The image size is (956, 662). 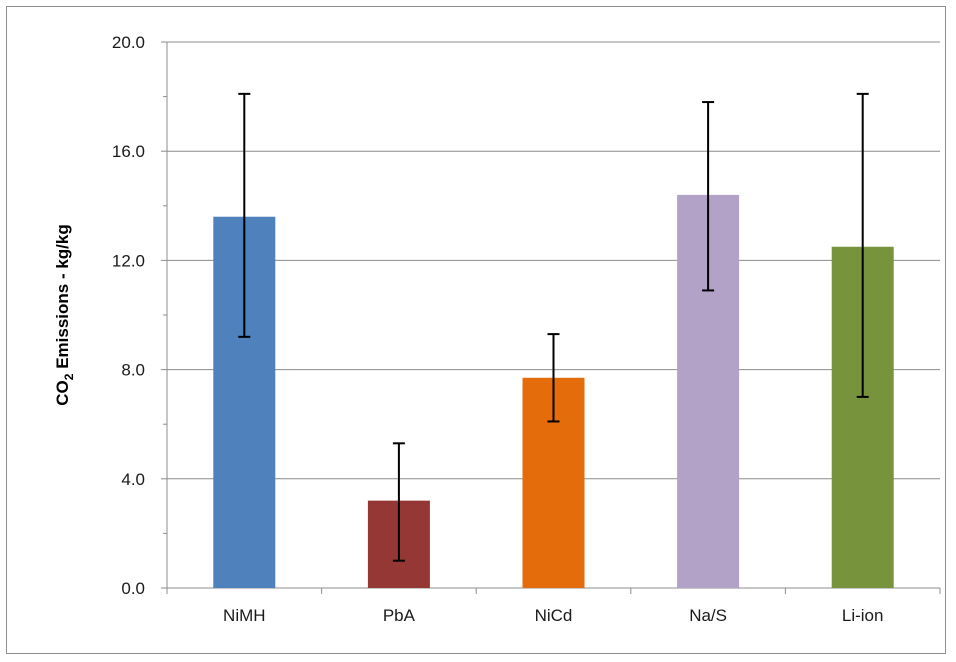 What do you see at coordinates (244, 615) in the screenshot?
I see `x-tick-label: NiMH` at bounding box center [244, 615].